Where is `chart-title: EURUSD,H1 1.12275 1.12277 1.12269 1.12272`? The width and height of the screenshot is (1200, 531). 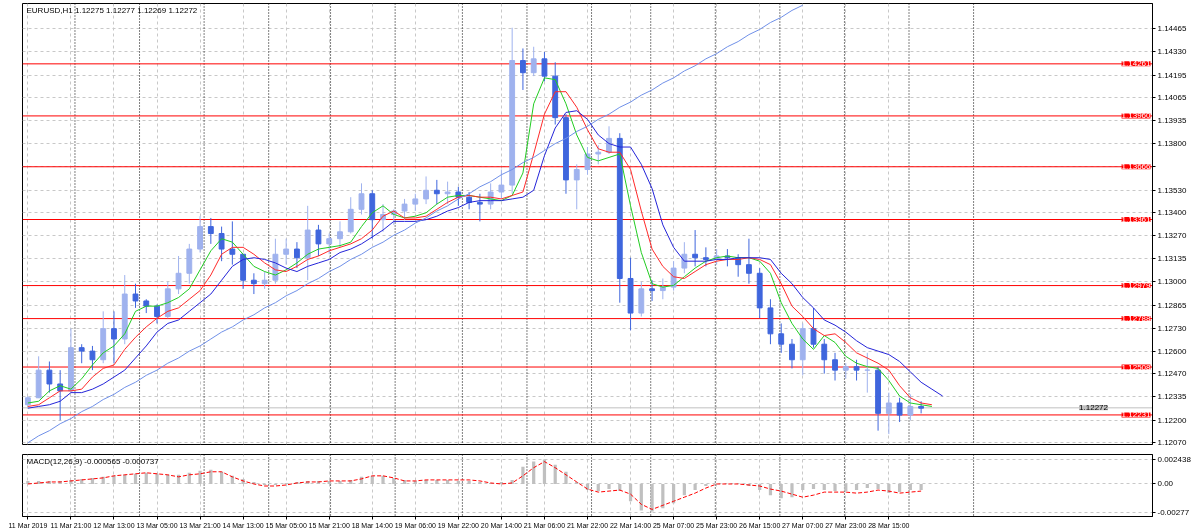 chart-title: EURUSD,H1 1.12275 1.12277 1.12269 1.12272 is located at coordinates (112, 10).